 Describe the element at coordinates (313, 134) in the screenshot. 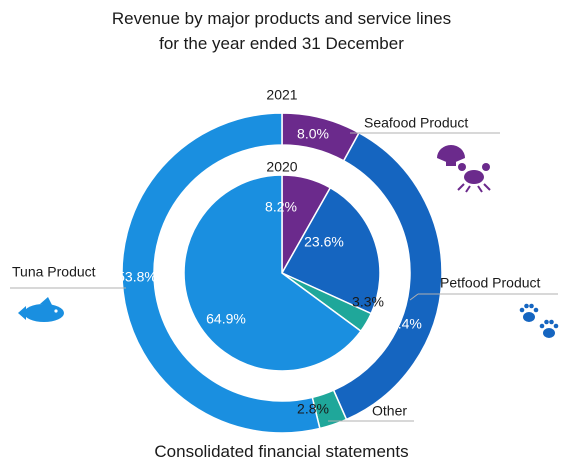

I see `outer-value-label-seafood: 8.0%` at that location.